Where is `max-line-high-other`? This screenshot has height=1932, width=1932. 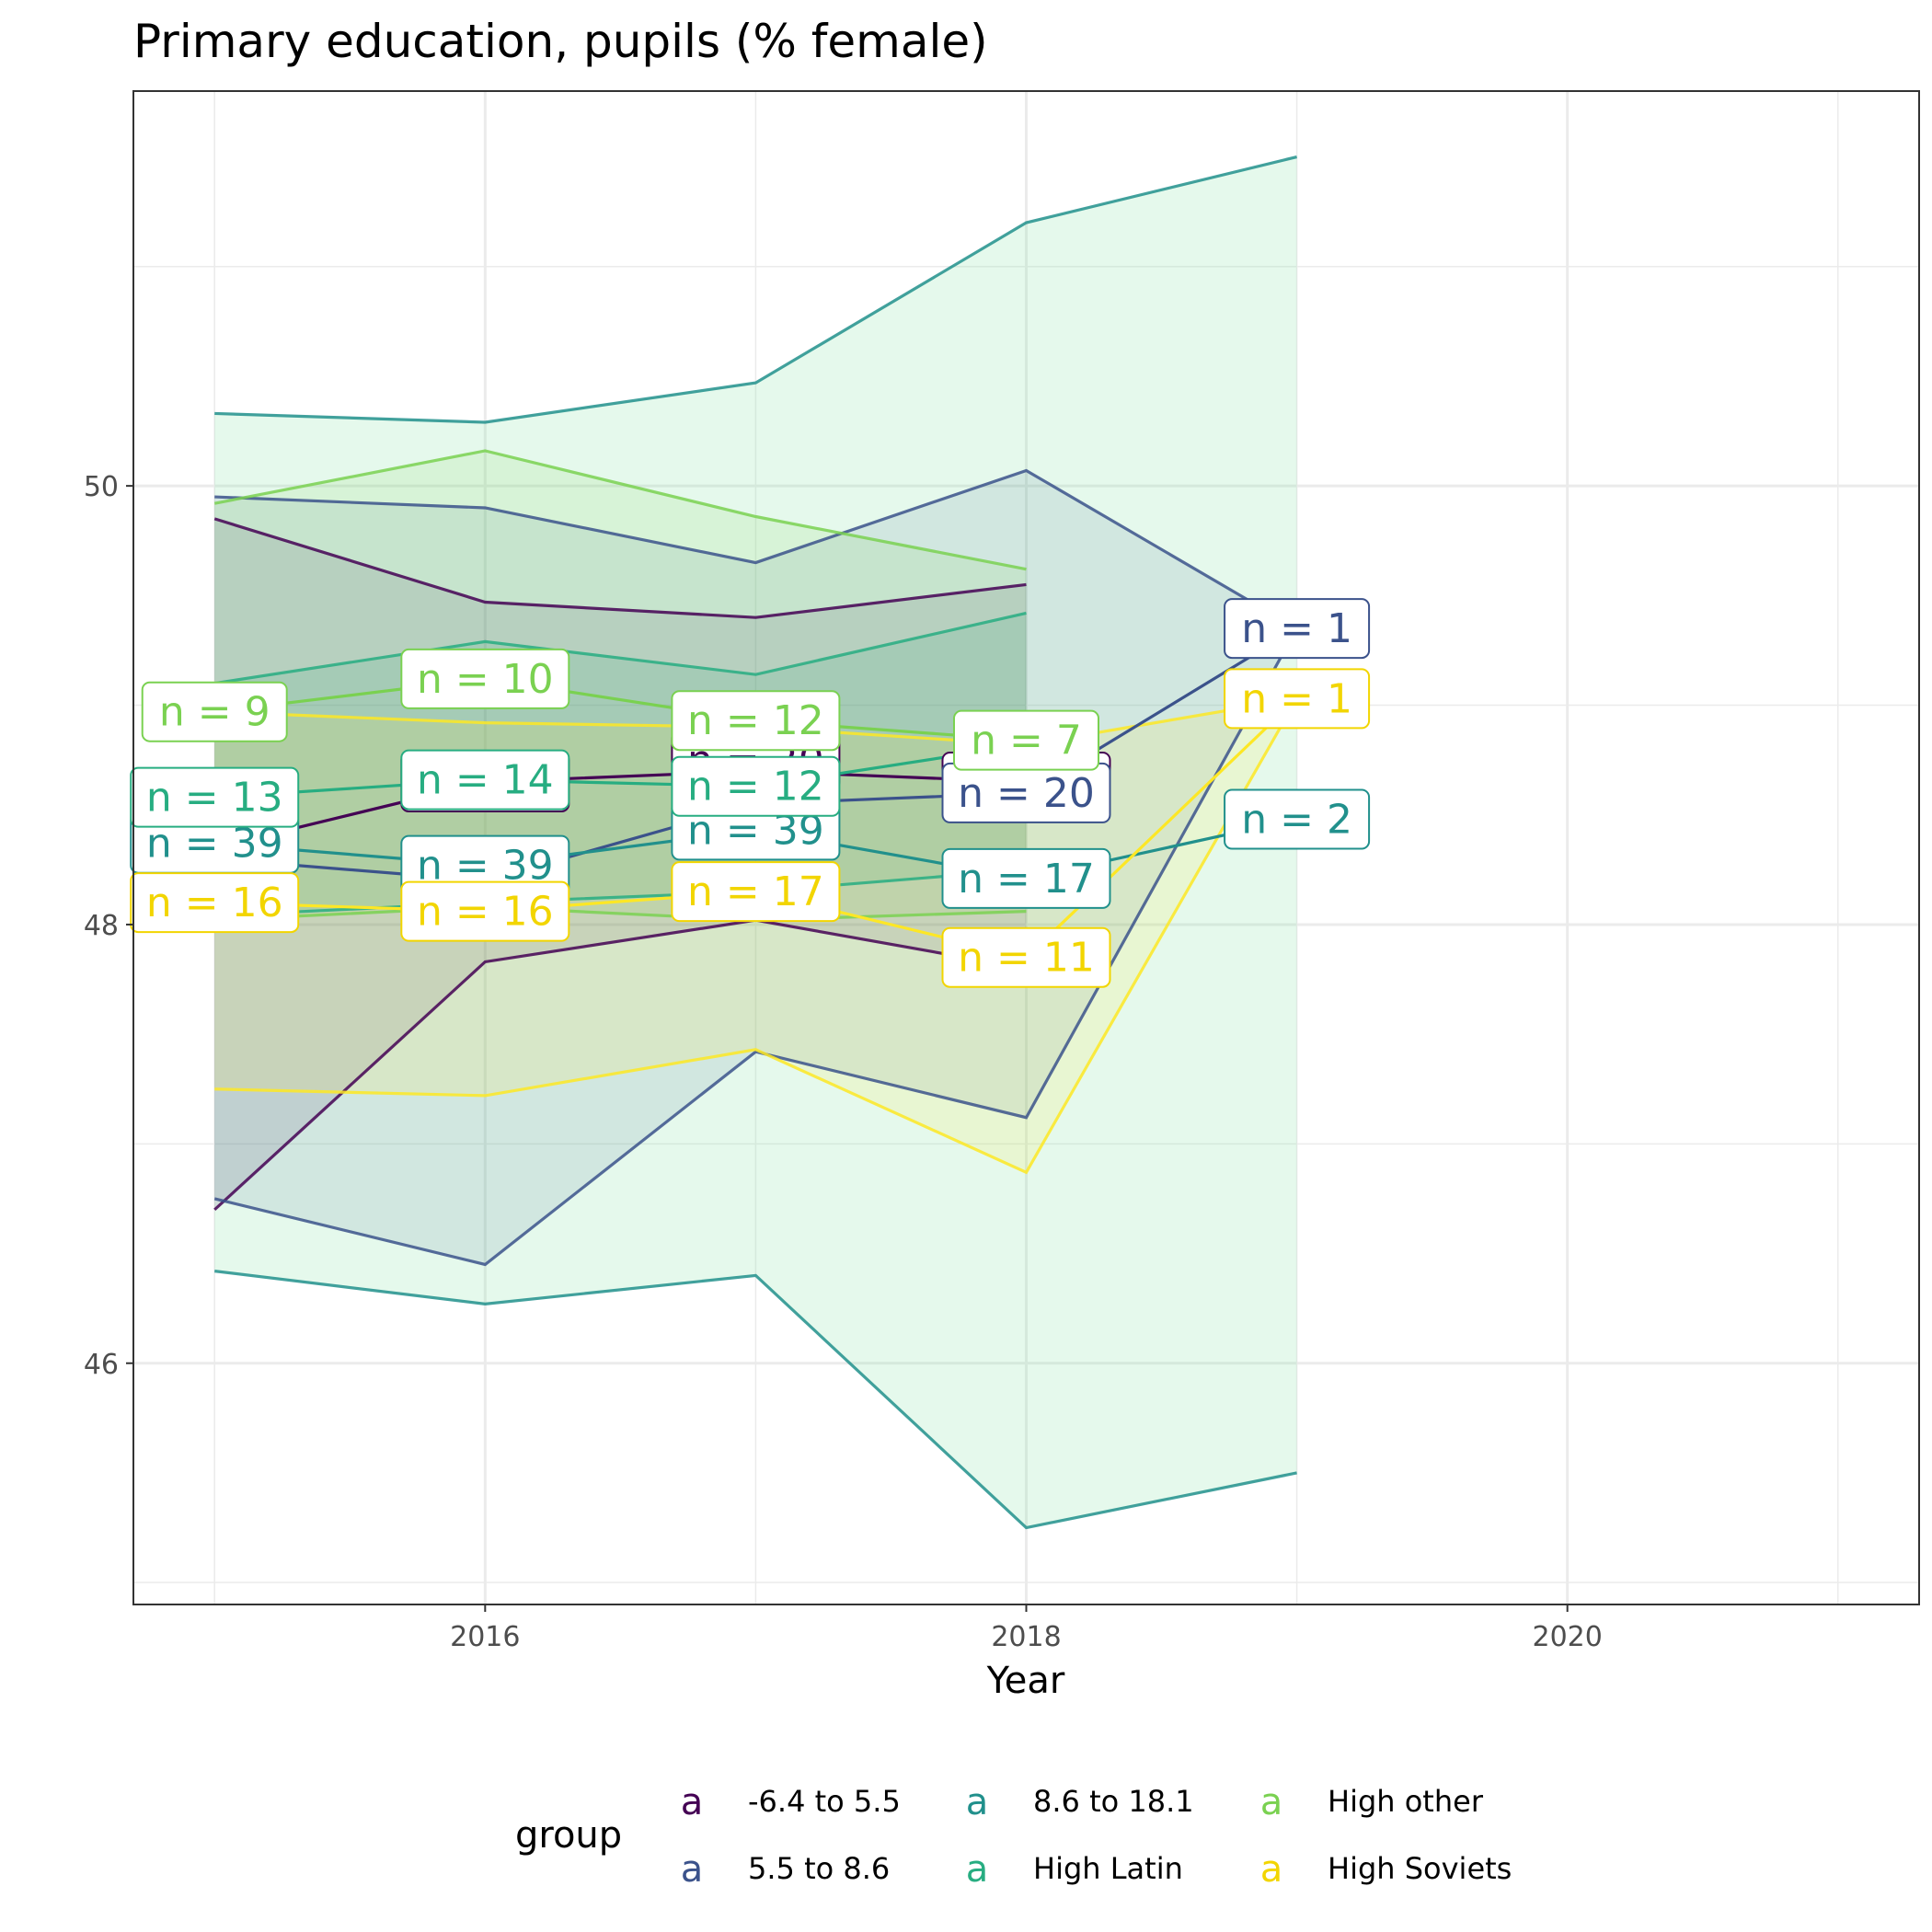
max-line-high-other is located at coordinates (620, 510).